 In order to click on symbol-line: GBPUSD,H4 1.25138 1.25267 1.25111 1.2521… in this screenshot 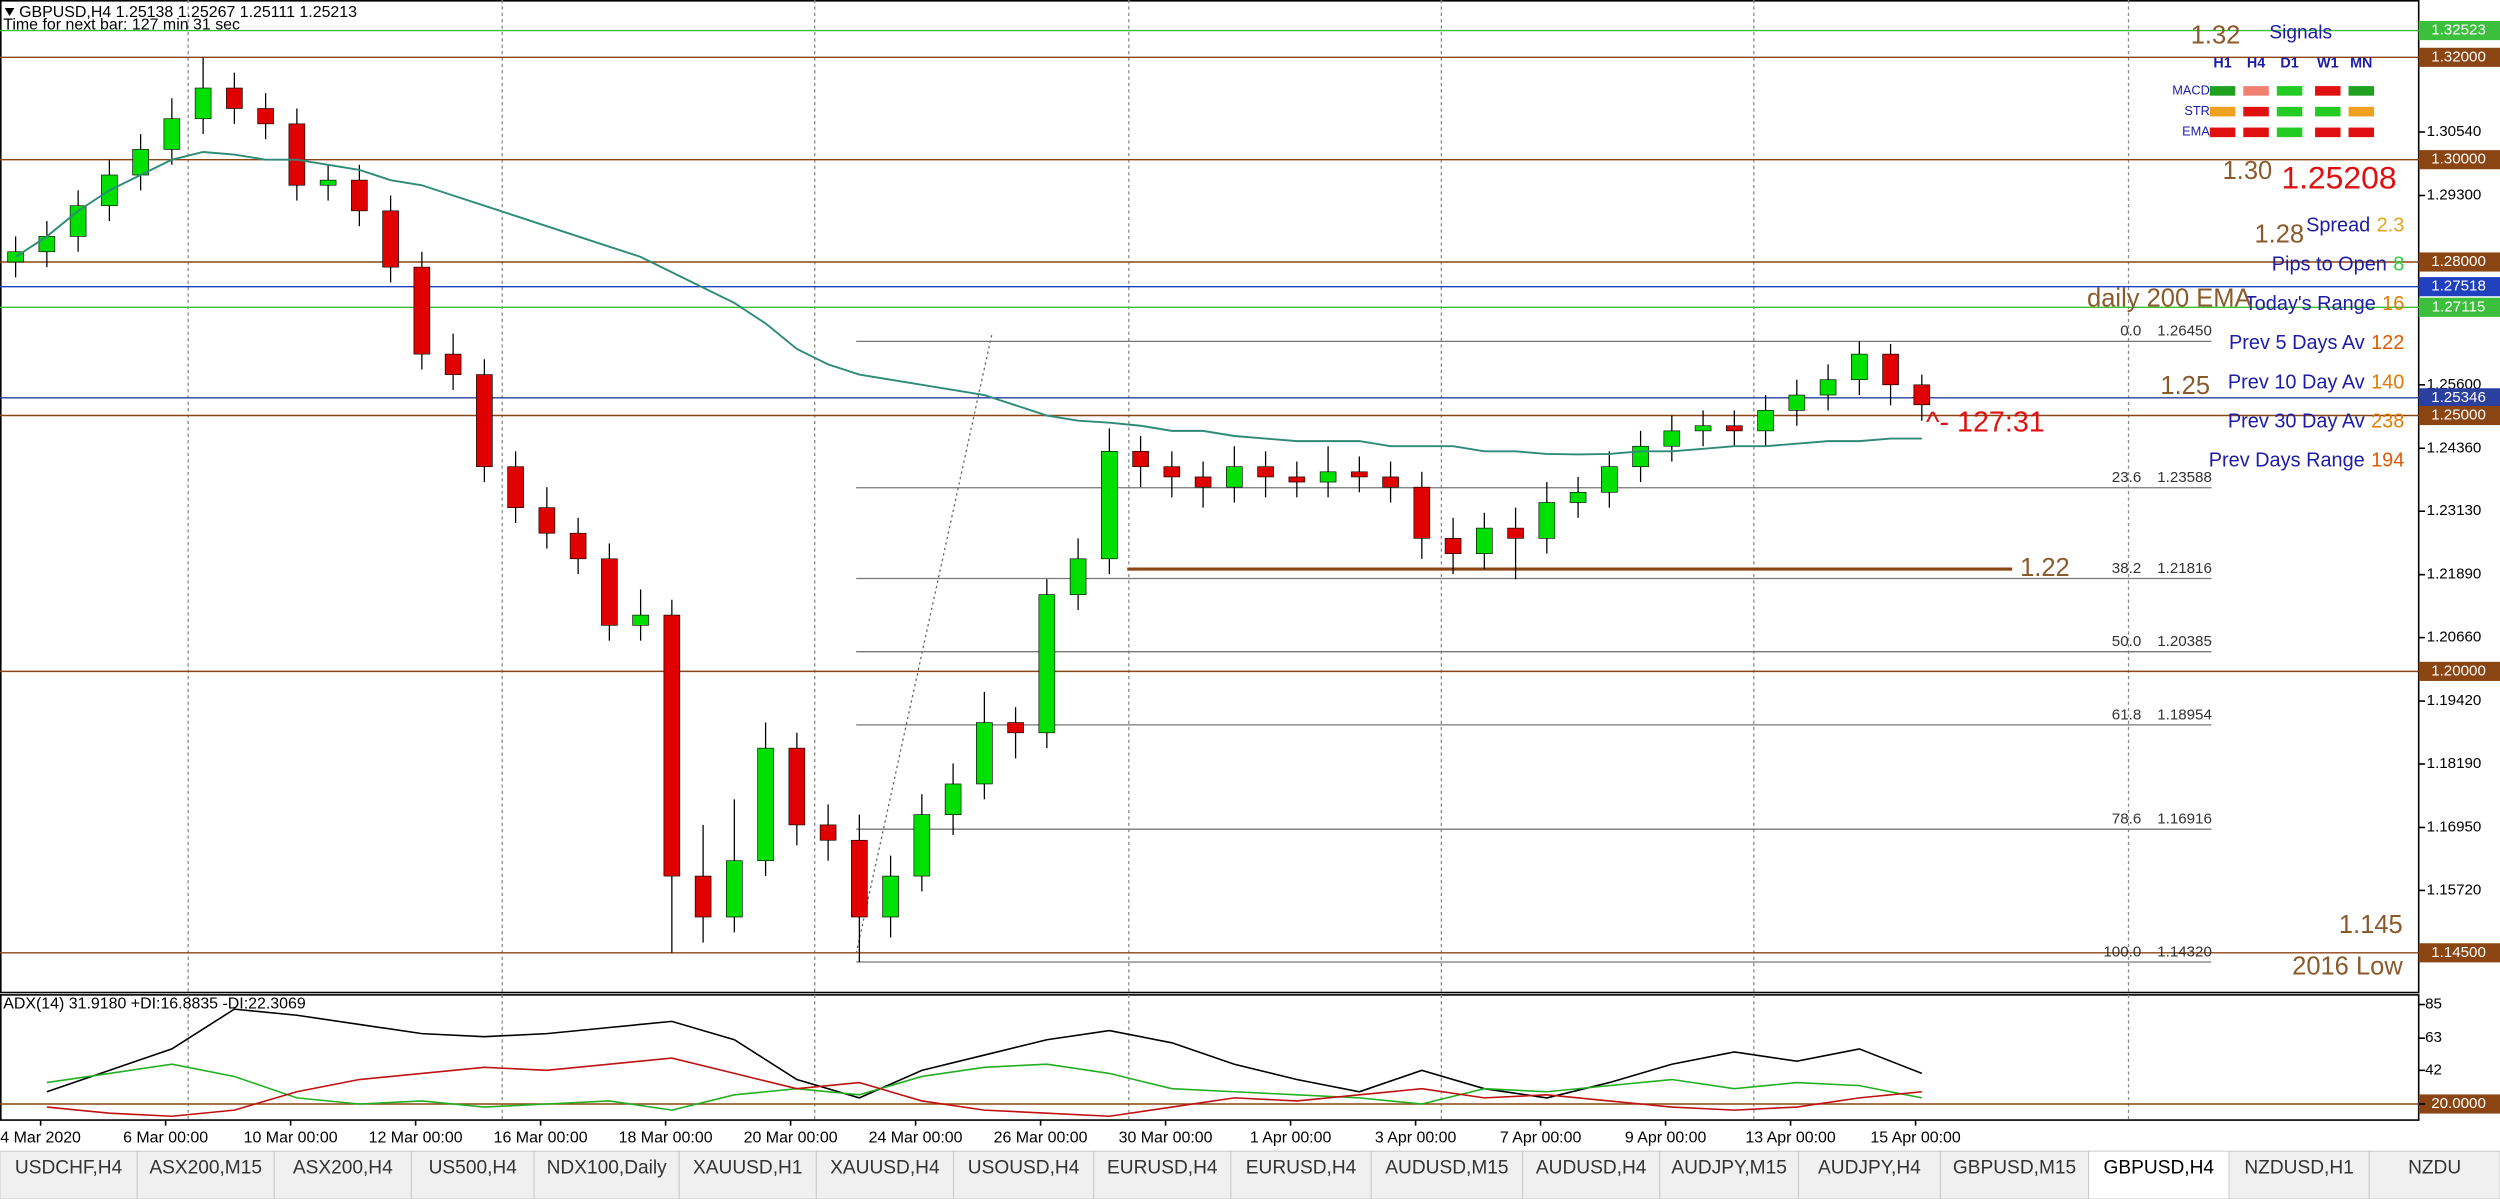, I will do `click(188, 12)`.